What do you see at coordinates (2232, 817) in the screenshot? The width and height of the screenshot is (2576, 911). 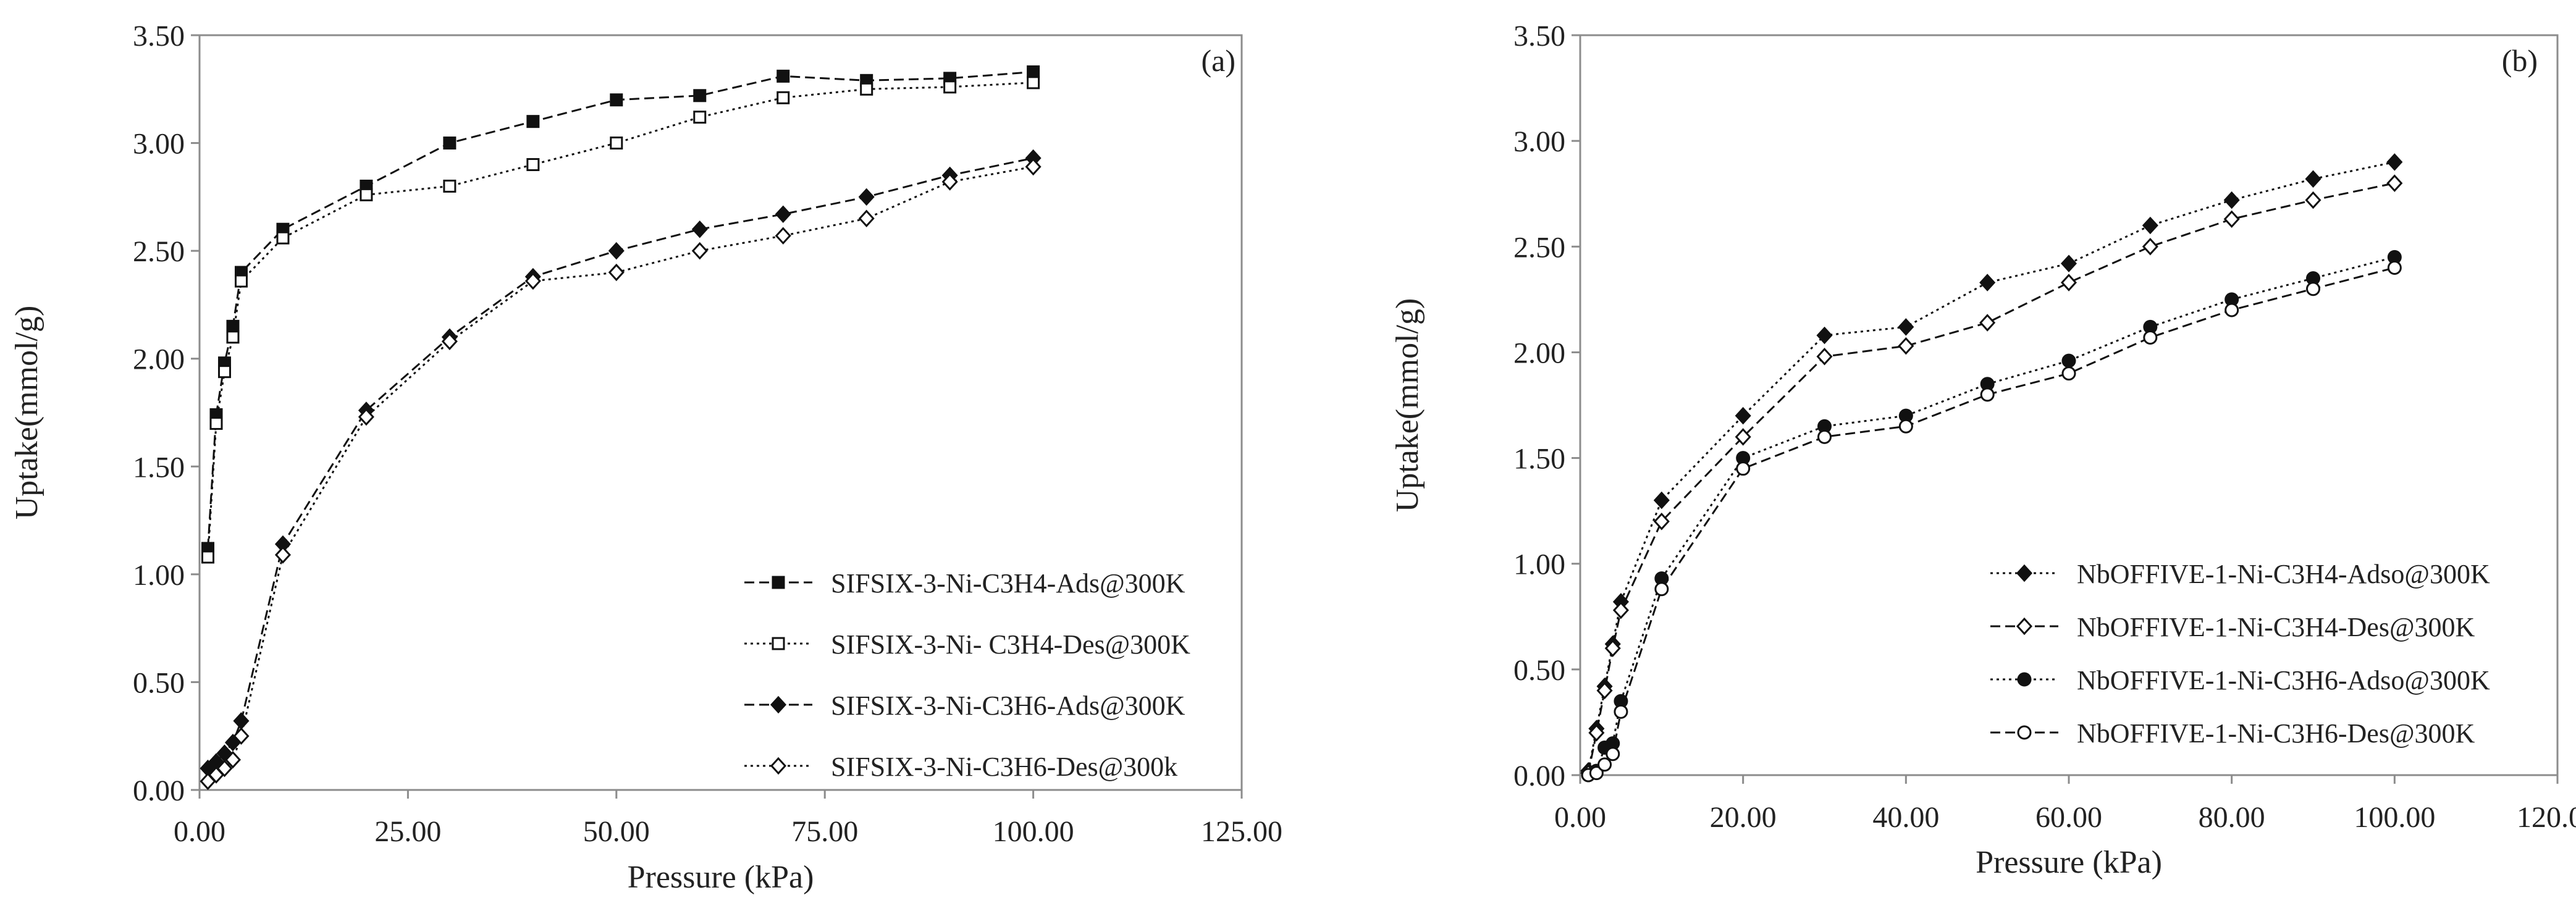 I see `x-tick-label: 80.00` at bounding box center [2232, 817].